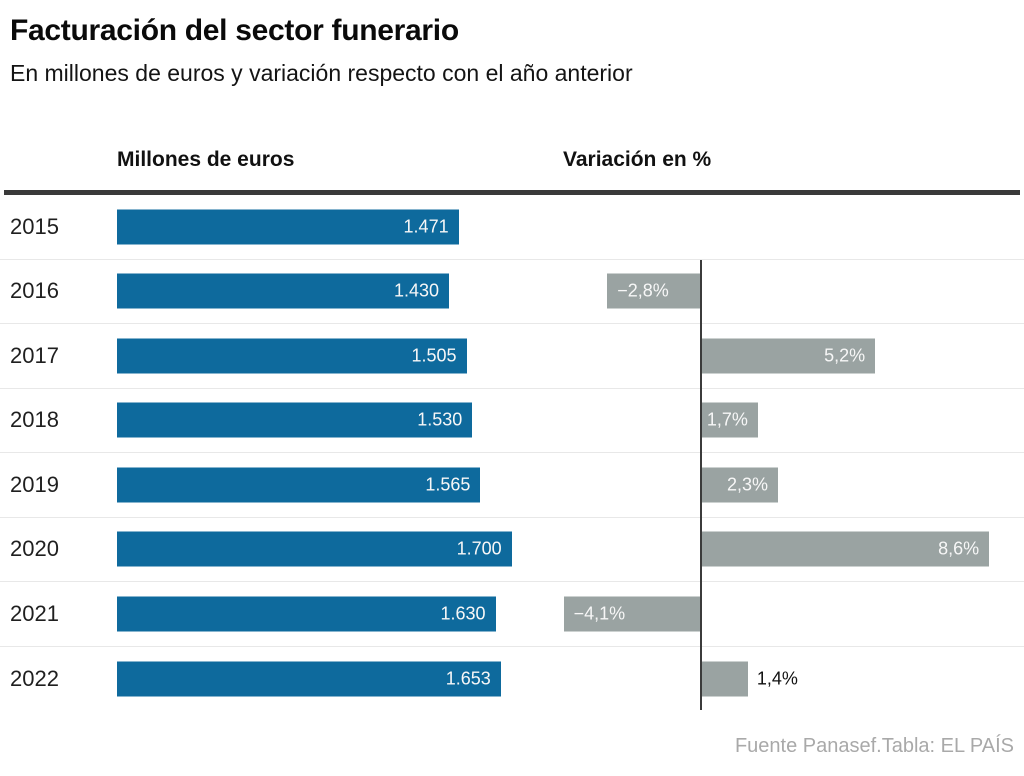 The height and width of the screenshot is (776, 1024). Describe the element at coordinates (34, 678) in the screenshot. I see `row-year-label: 2022` at that location.